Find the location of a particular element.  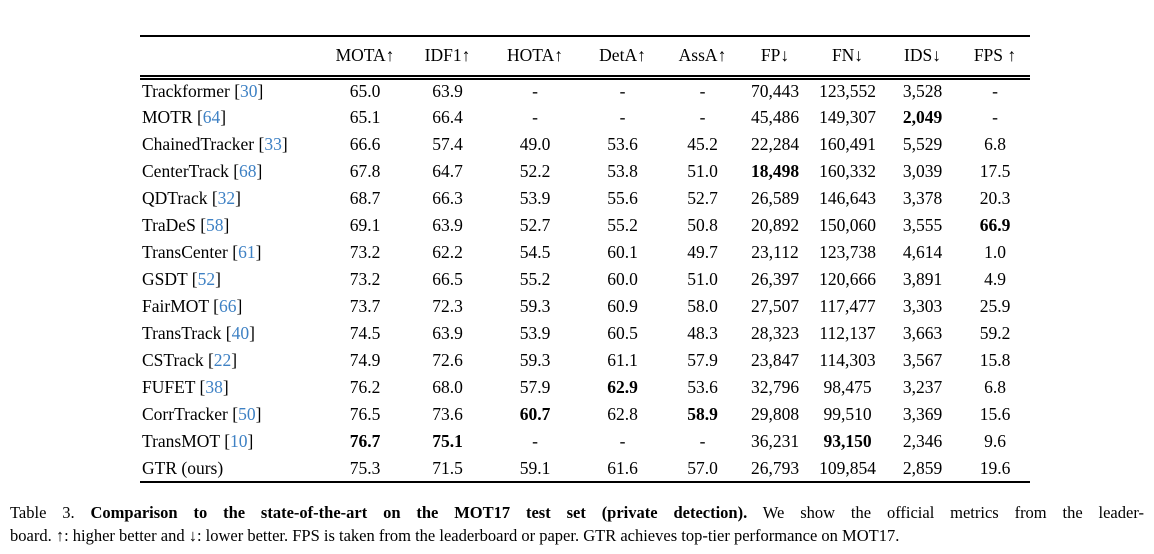

value-cell: 15.6 is located at coordinates (995, 414).